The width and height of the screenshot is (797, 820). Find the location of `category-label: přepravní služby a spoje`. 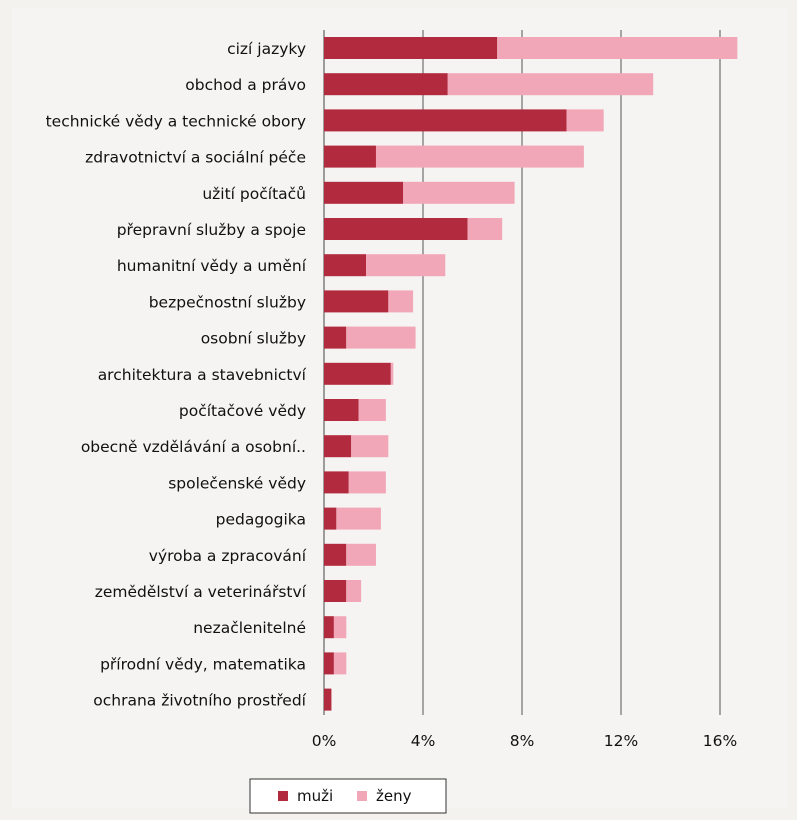

category-label: přepravní služby a spoje is located at coordinates (211, 230).